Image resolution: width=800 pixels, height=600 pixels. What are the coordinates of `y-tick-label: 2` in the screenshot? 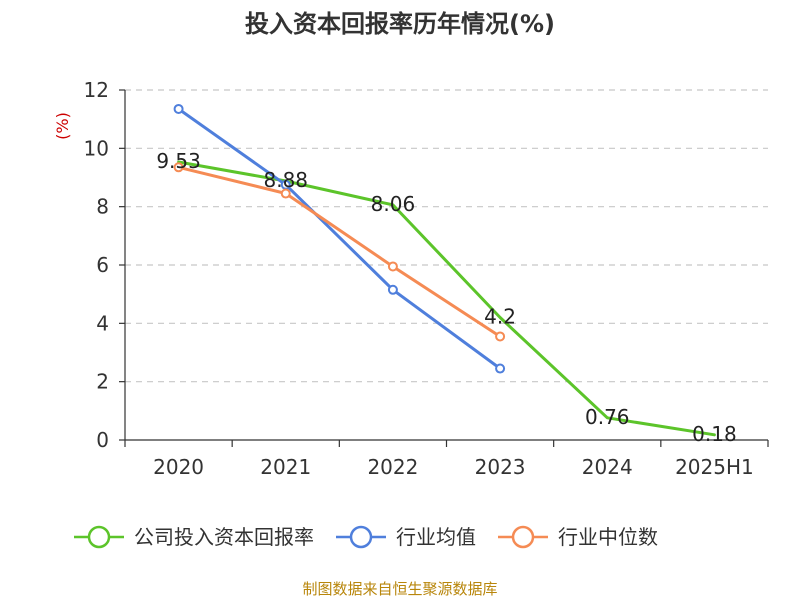 It's located at (102, 382).